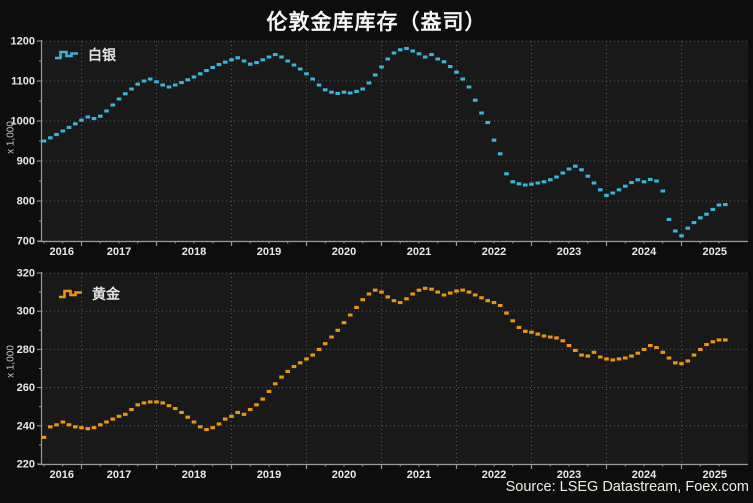  Describe the element at coordinates (26, 242) in the screenshot. I see `y-tick-label: 700` at that location.